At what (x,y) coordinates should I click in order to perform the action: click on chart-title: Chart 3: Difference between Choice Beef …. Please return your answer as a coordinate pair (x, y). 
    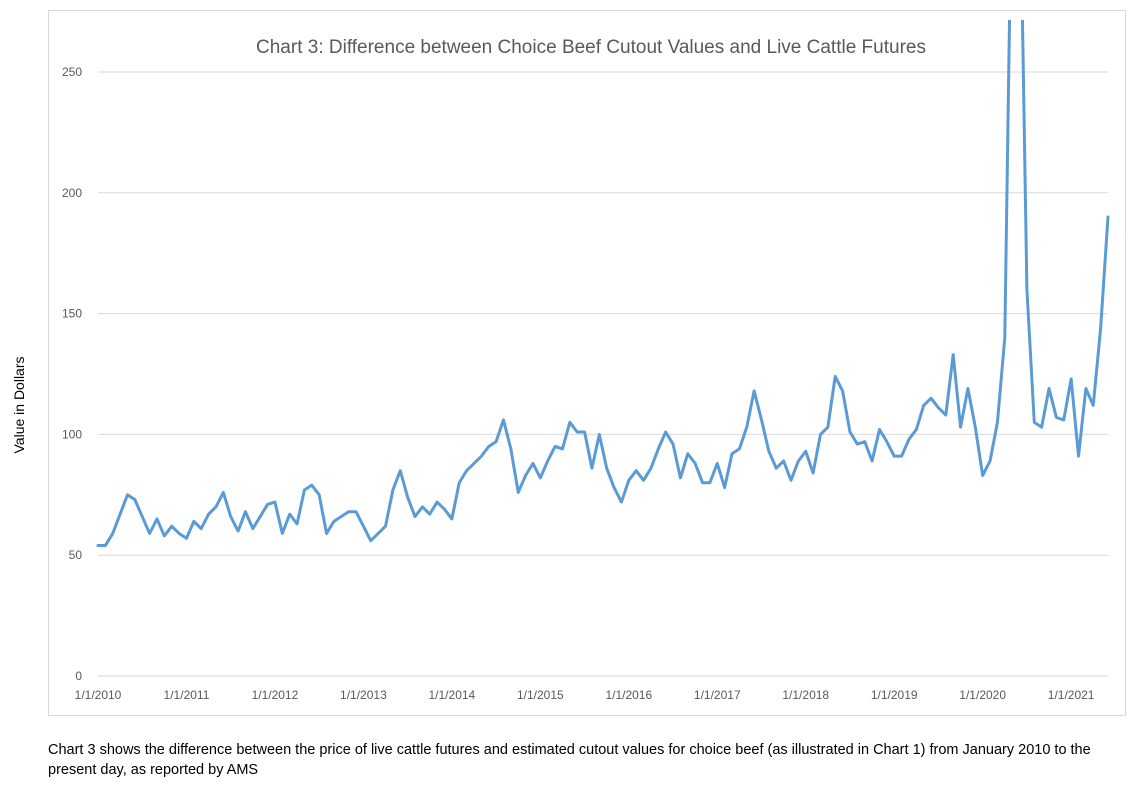
    Looking at the image, I should click on (591, 47).